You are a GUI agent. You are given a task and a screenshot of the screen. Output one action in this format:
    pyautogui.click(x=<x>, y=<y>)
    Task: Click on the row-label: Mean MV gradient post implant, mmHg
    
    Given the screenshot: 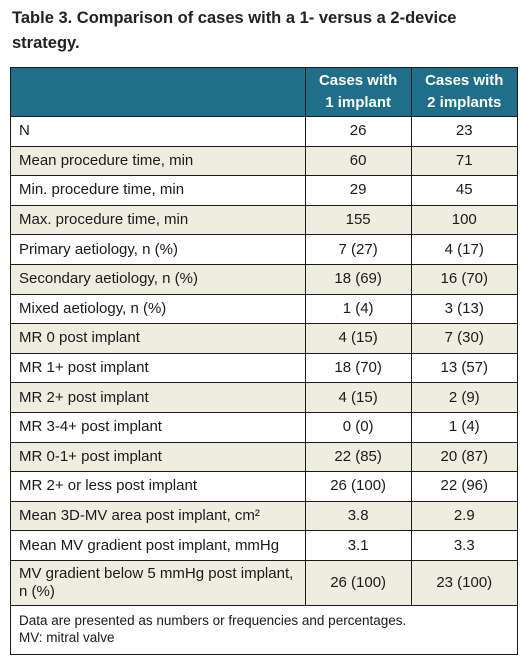 What is the action you would take?
    pyautogui.click(x=158, y=545)
    